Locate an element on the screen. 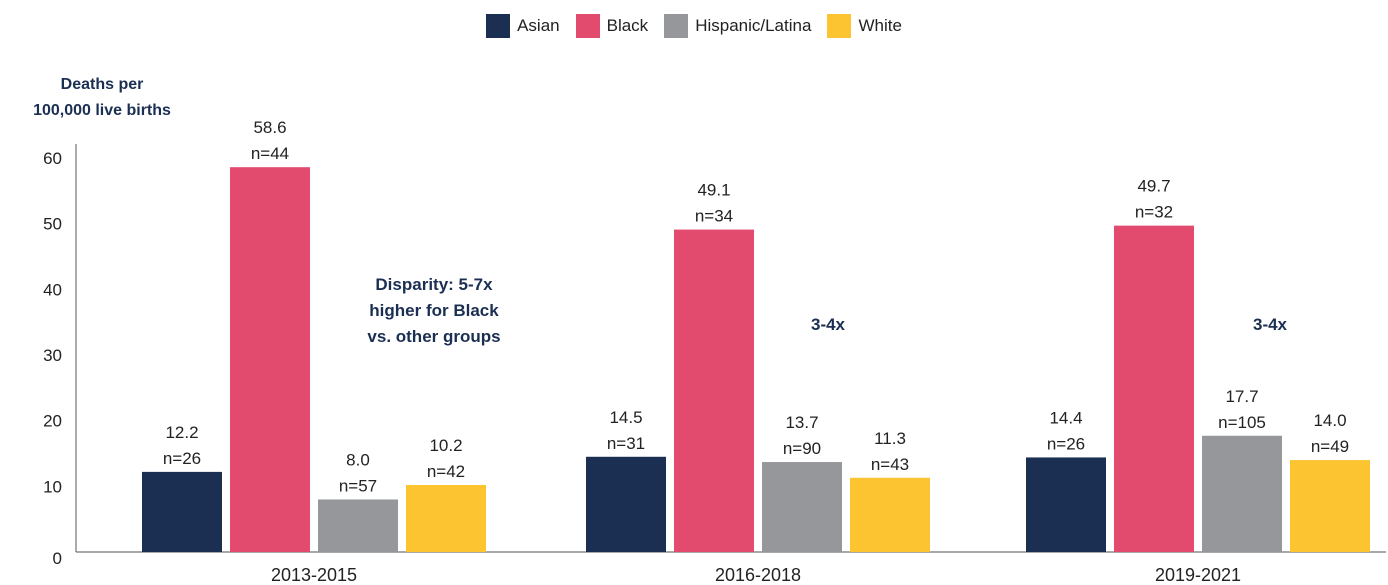 The height and width of the screenshot is (585, 1388). bar-white-2016-2018 is located at coordinates (890, 514).